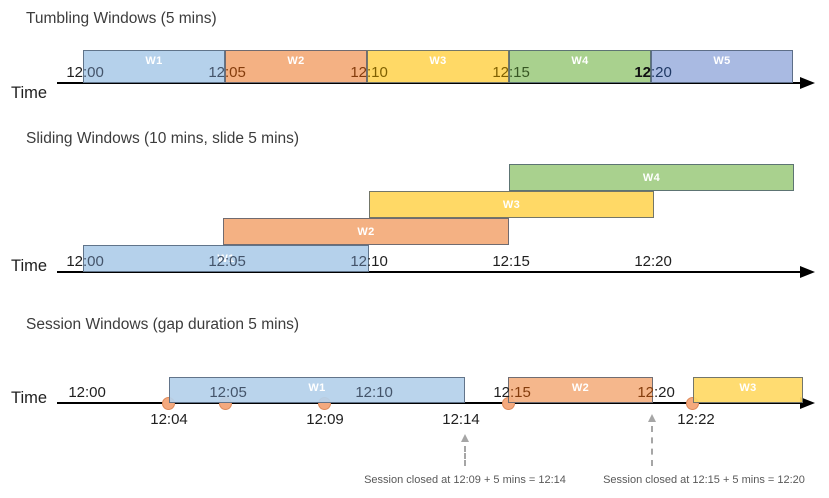 The width and height of the screenshot is (829, 498). I want to click on session-title: Session Windows (gap duration 5 mins), so click(163, 324).